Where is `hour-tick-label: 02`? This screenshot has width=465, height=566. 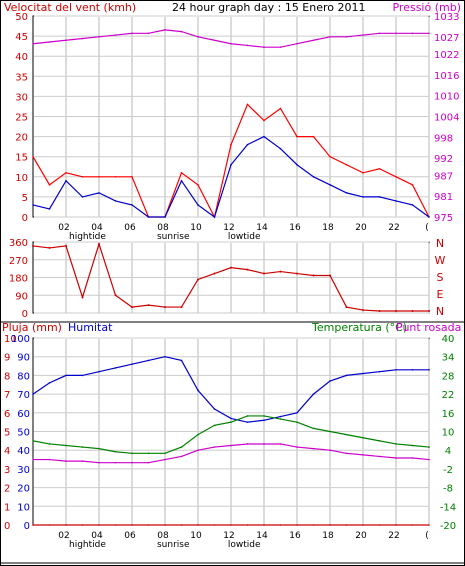
hour-tick-label: 02 is located at coordinates (63, 536).